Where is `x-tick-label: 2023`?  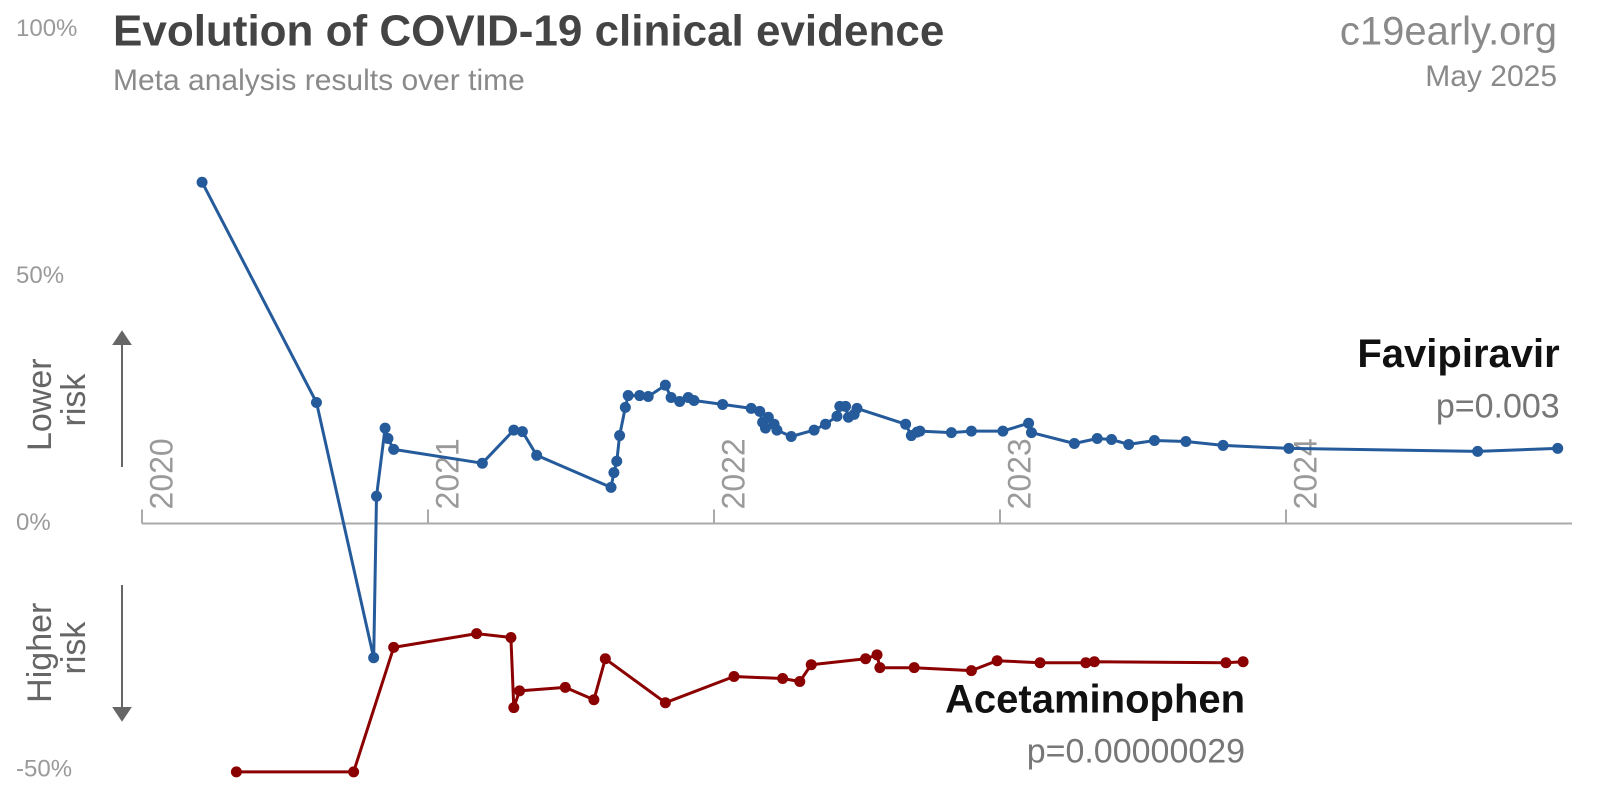 x-tick-label: 2023 is located at coordinates (1019, 473).